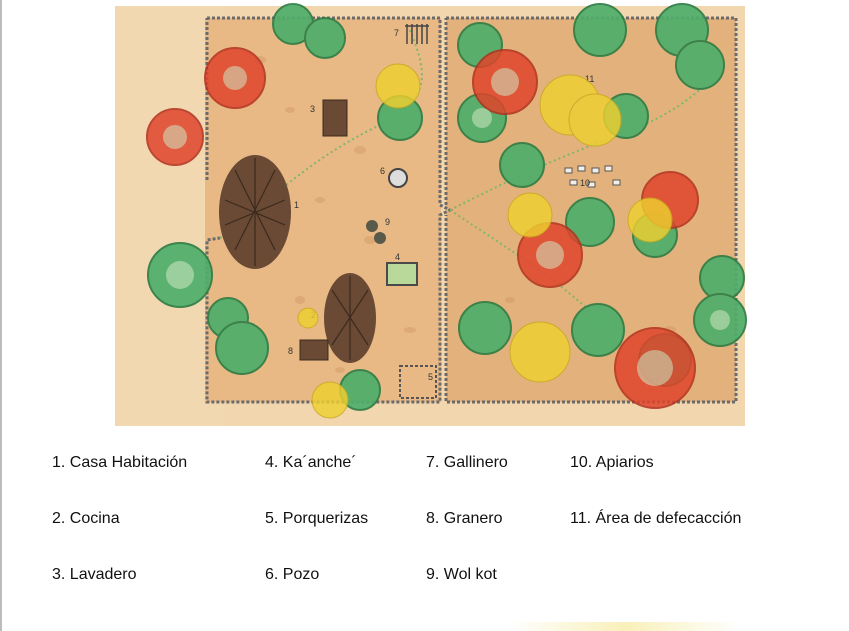 This screenshot has height=631, width=849. Describe the element at coordinates (417, 34) in the screenshot. I see `gallinero` at that location.